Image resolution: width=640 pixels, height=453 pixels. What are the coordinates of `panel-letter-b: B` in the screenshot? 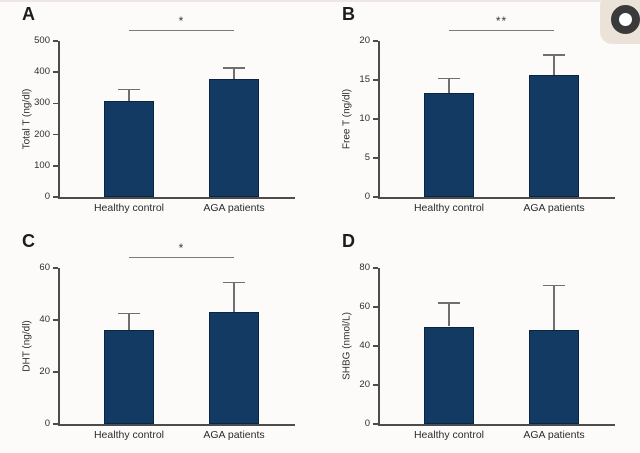 It's located at (349, 14).